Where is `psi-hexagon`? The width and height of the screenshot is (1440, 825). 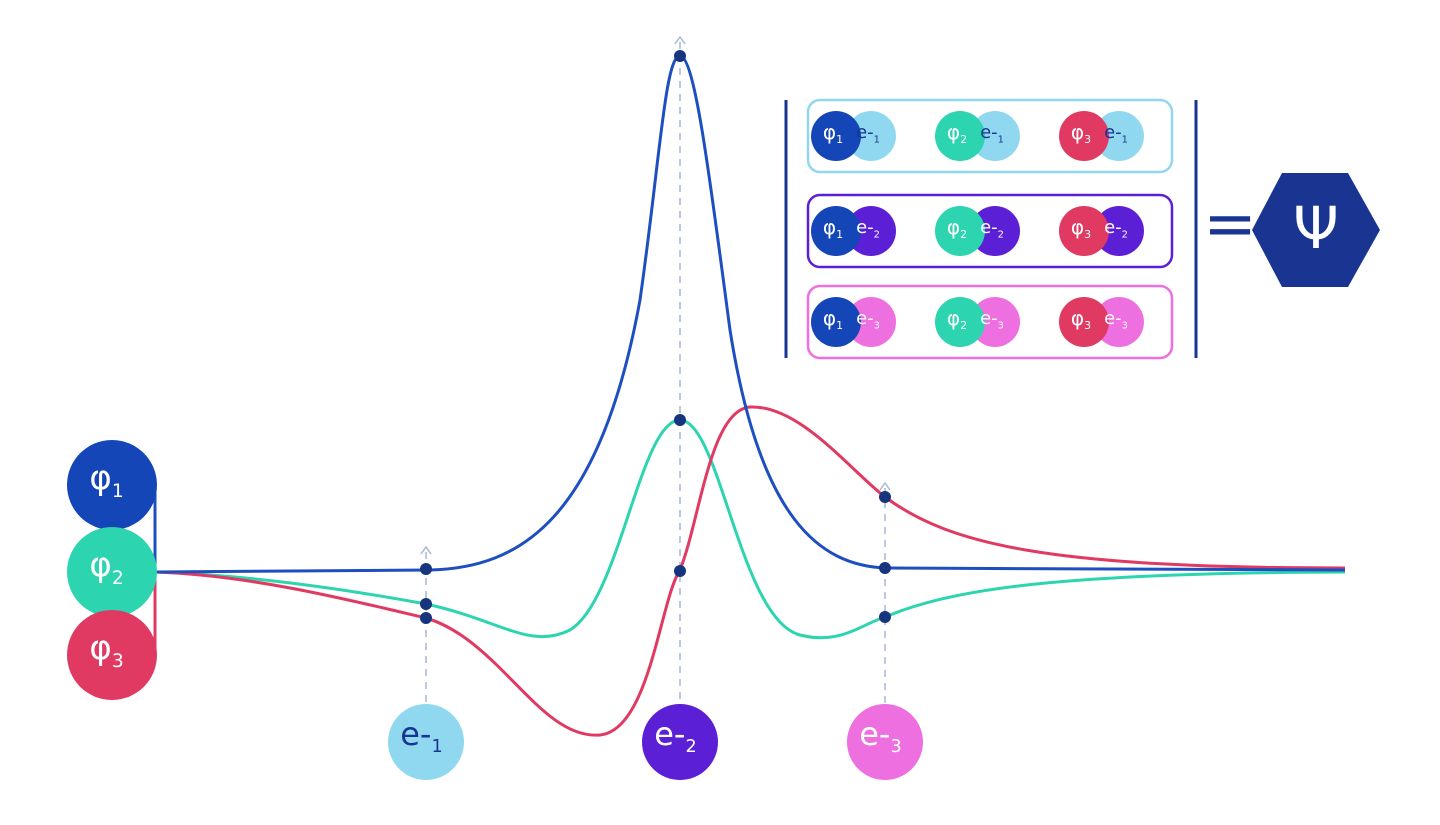
psi-hexagon is located at coordinates (1316, 230).